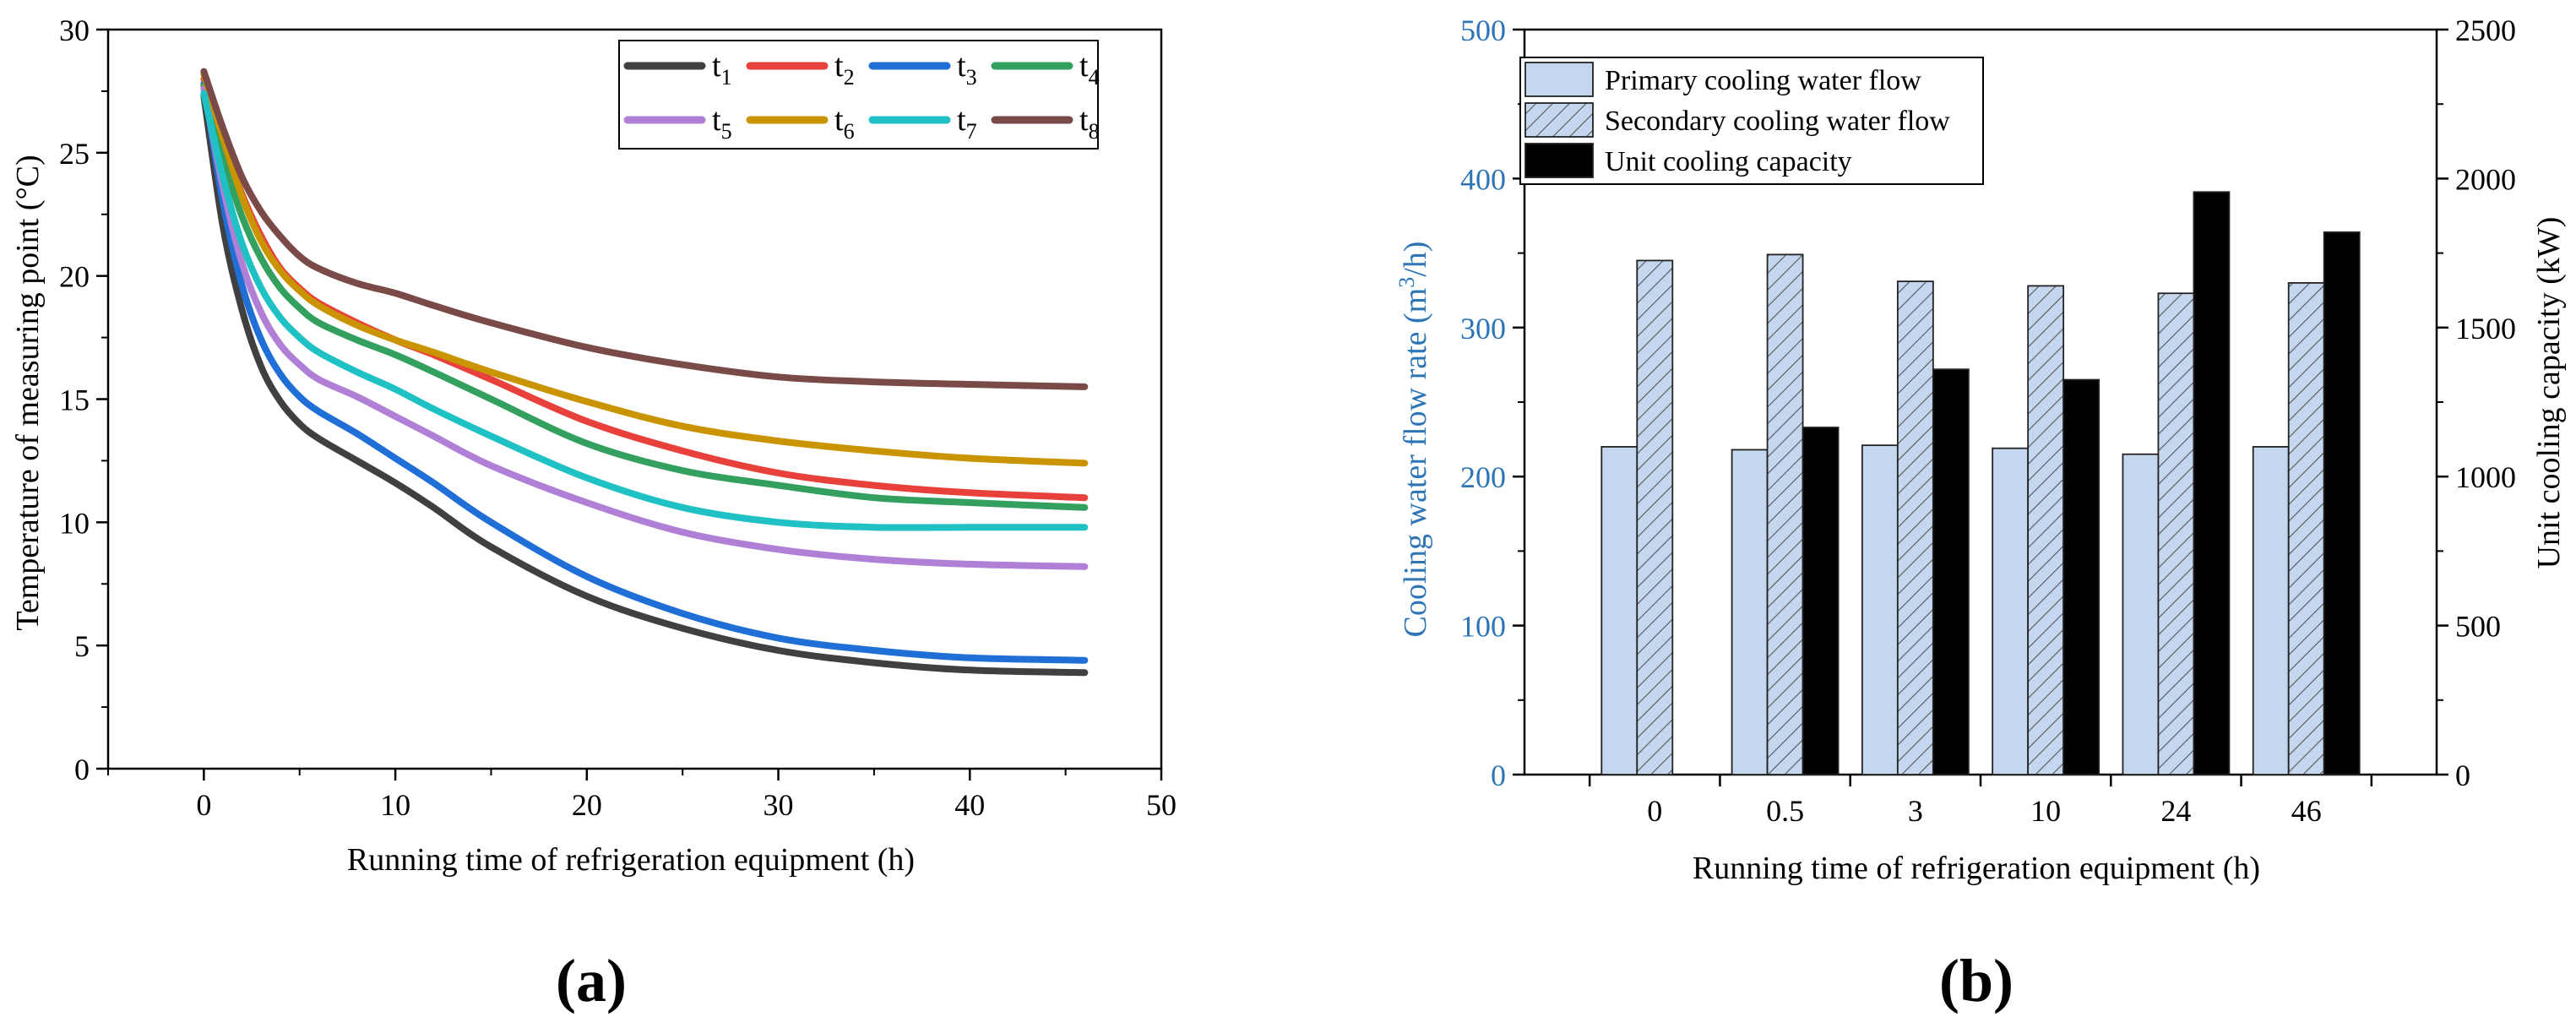 This screenshot has width=2576, height=1028. I want to click on y-tick-label: 30, so click(74, 30).